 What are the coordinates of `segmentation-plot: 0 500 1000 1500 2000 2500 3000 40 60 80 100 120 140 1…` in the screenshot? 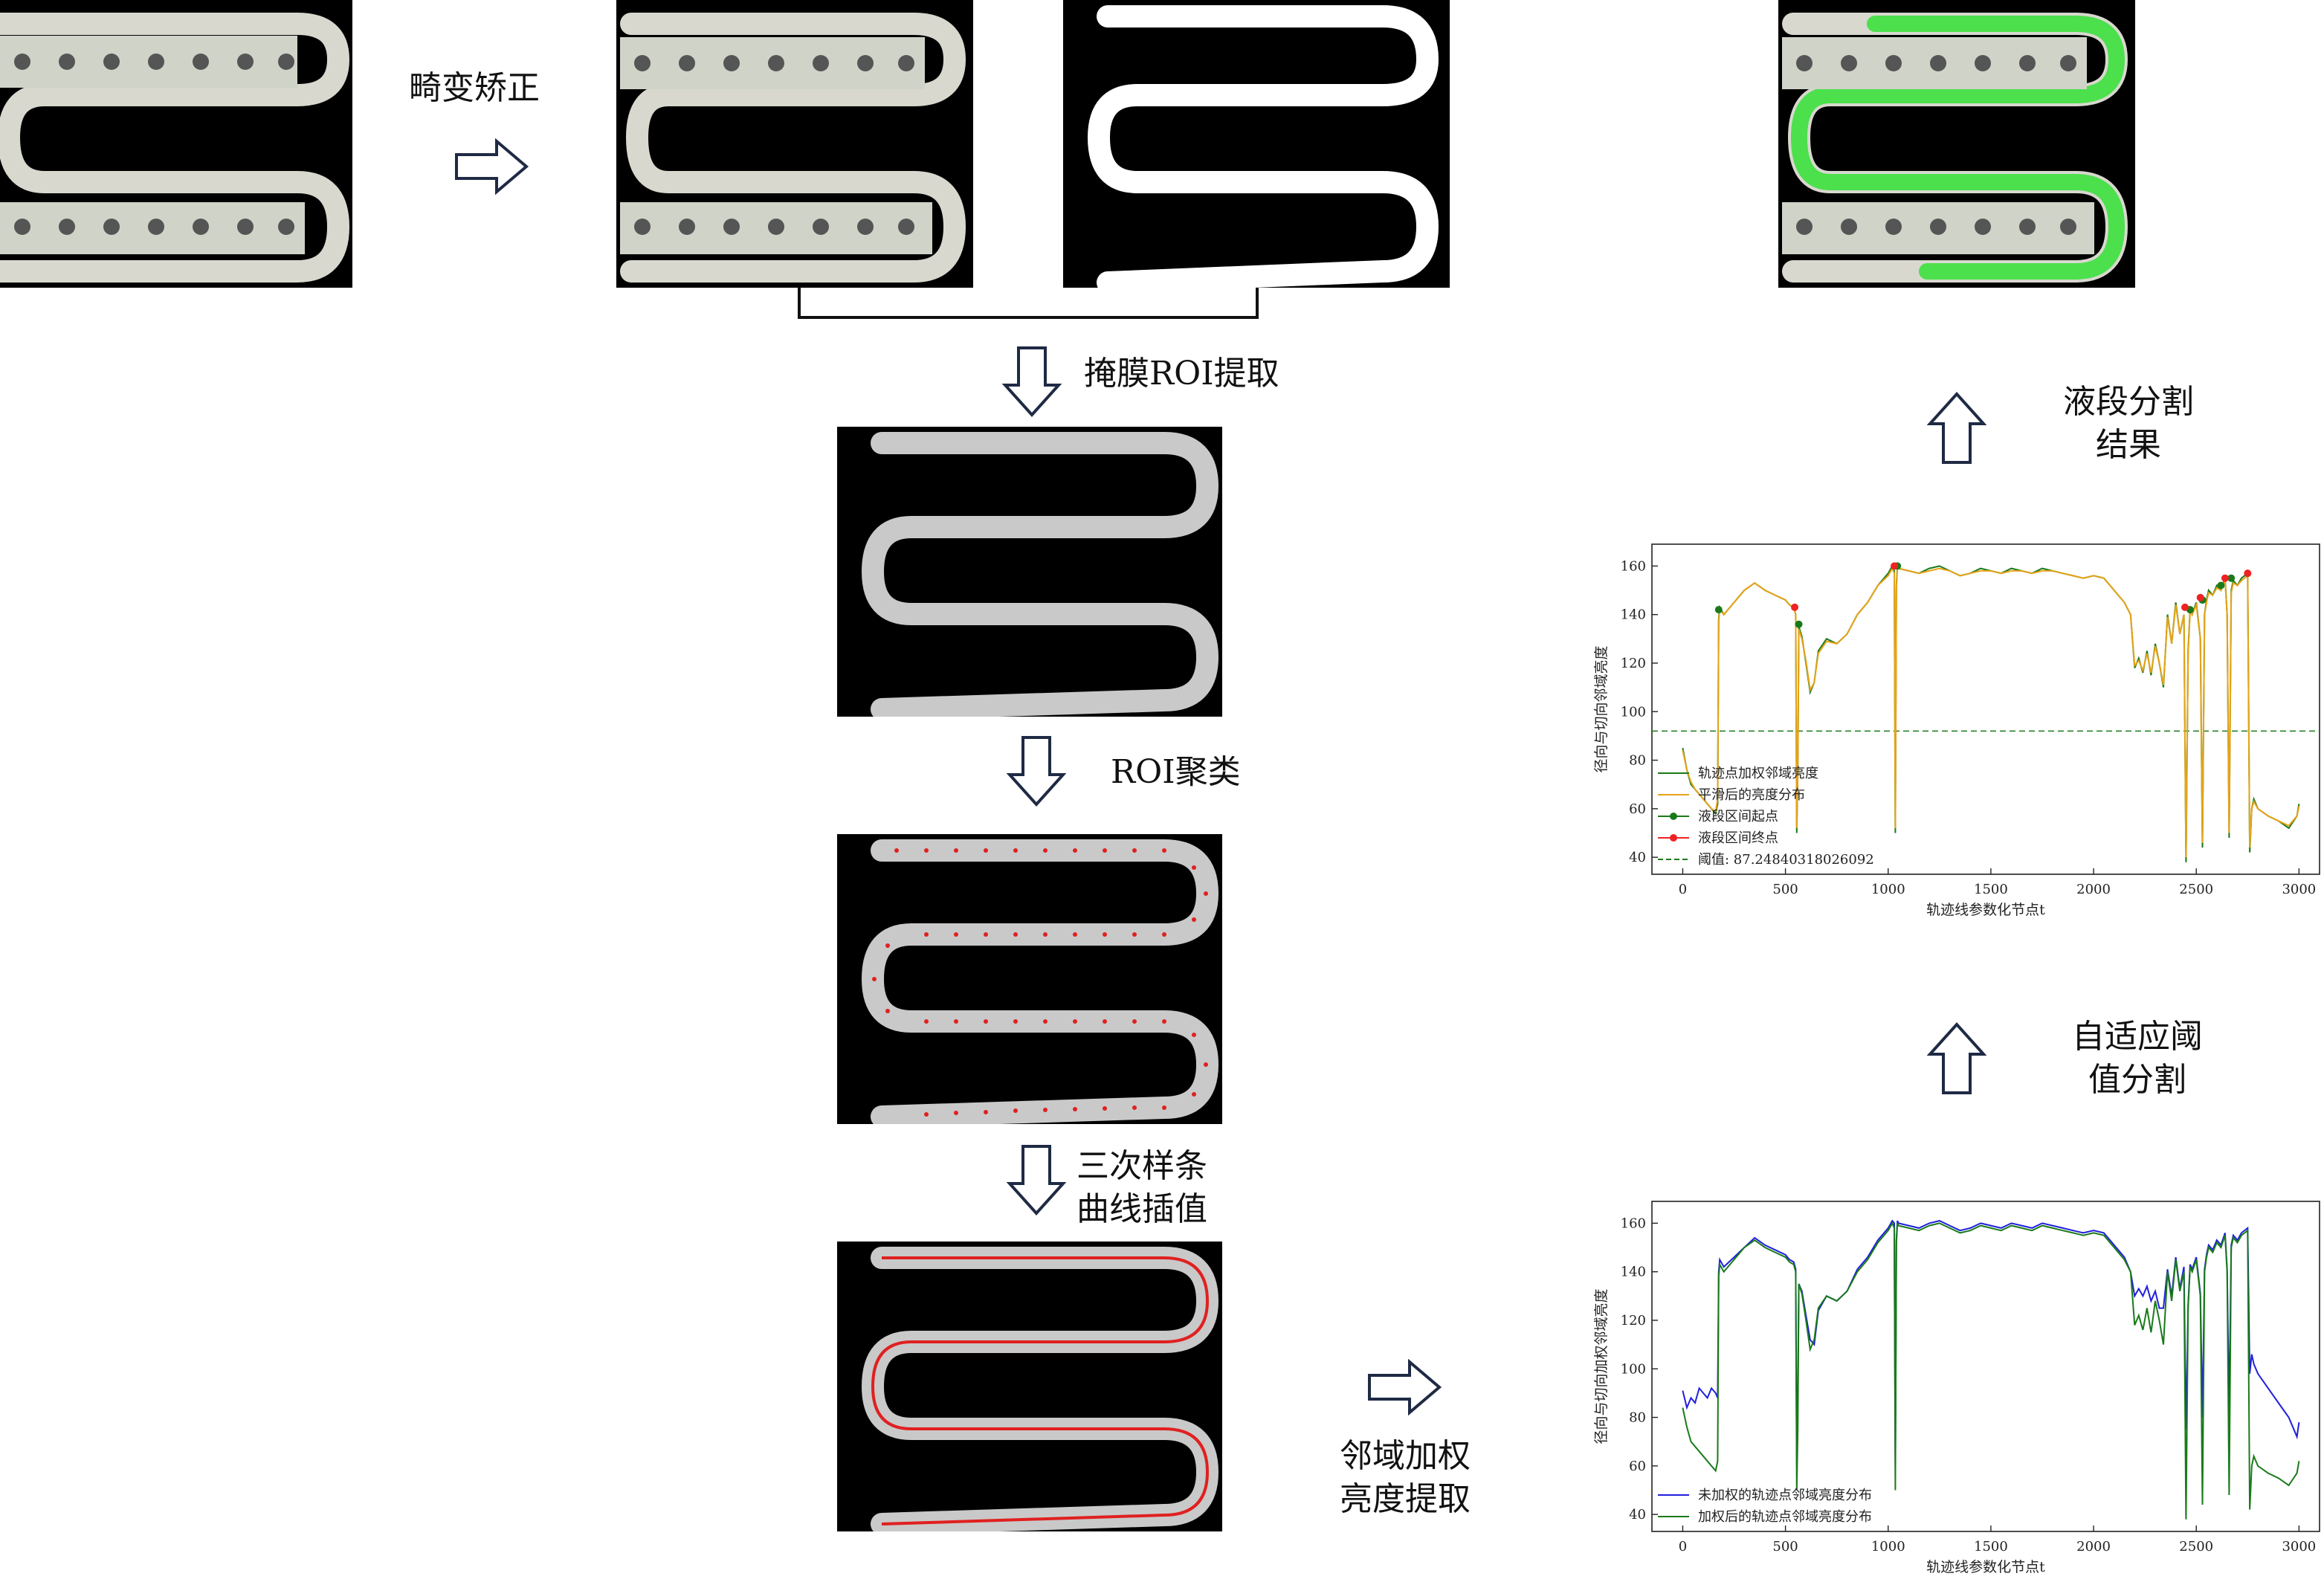 It's located at (1954, 729).